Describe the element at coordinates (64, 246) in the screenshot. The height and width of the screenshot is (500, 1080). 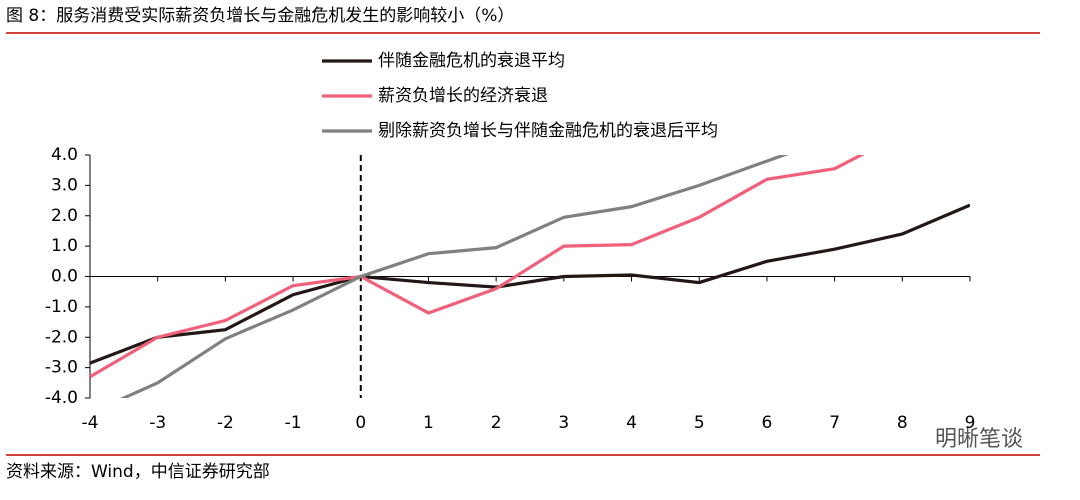
I see `y-tick-label: 1.0` at that location.